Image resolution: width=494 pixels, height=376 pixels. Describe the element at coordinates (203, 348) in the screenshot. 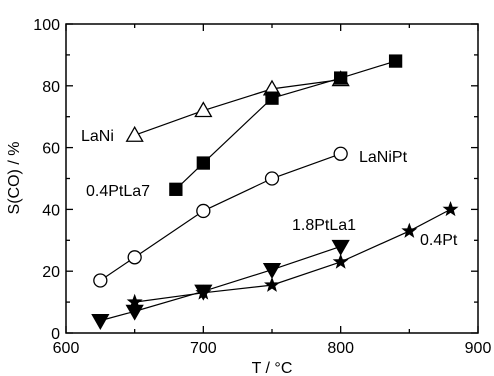

I see `x-tick-label: 700` at that location.